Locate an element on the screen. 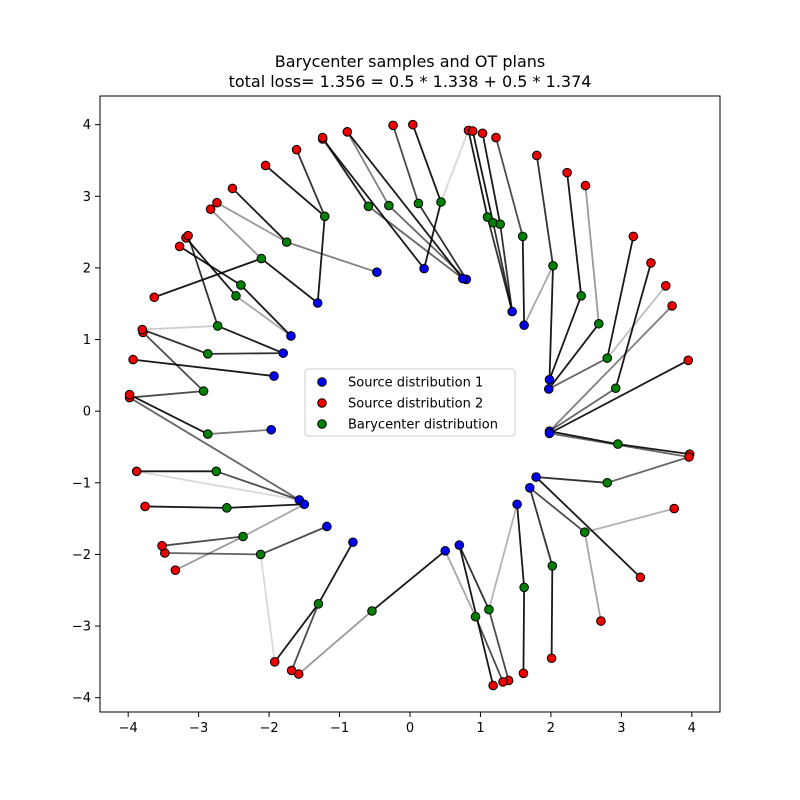 This screenshot has height=800, width=800. x-tick-label: 3 is located at coordinates (621, 728).